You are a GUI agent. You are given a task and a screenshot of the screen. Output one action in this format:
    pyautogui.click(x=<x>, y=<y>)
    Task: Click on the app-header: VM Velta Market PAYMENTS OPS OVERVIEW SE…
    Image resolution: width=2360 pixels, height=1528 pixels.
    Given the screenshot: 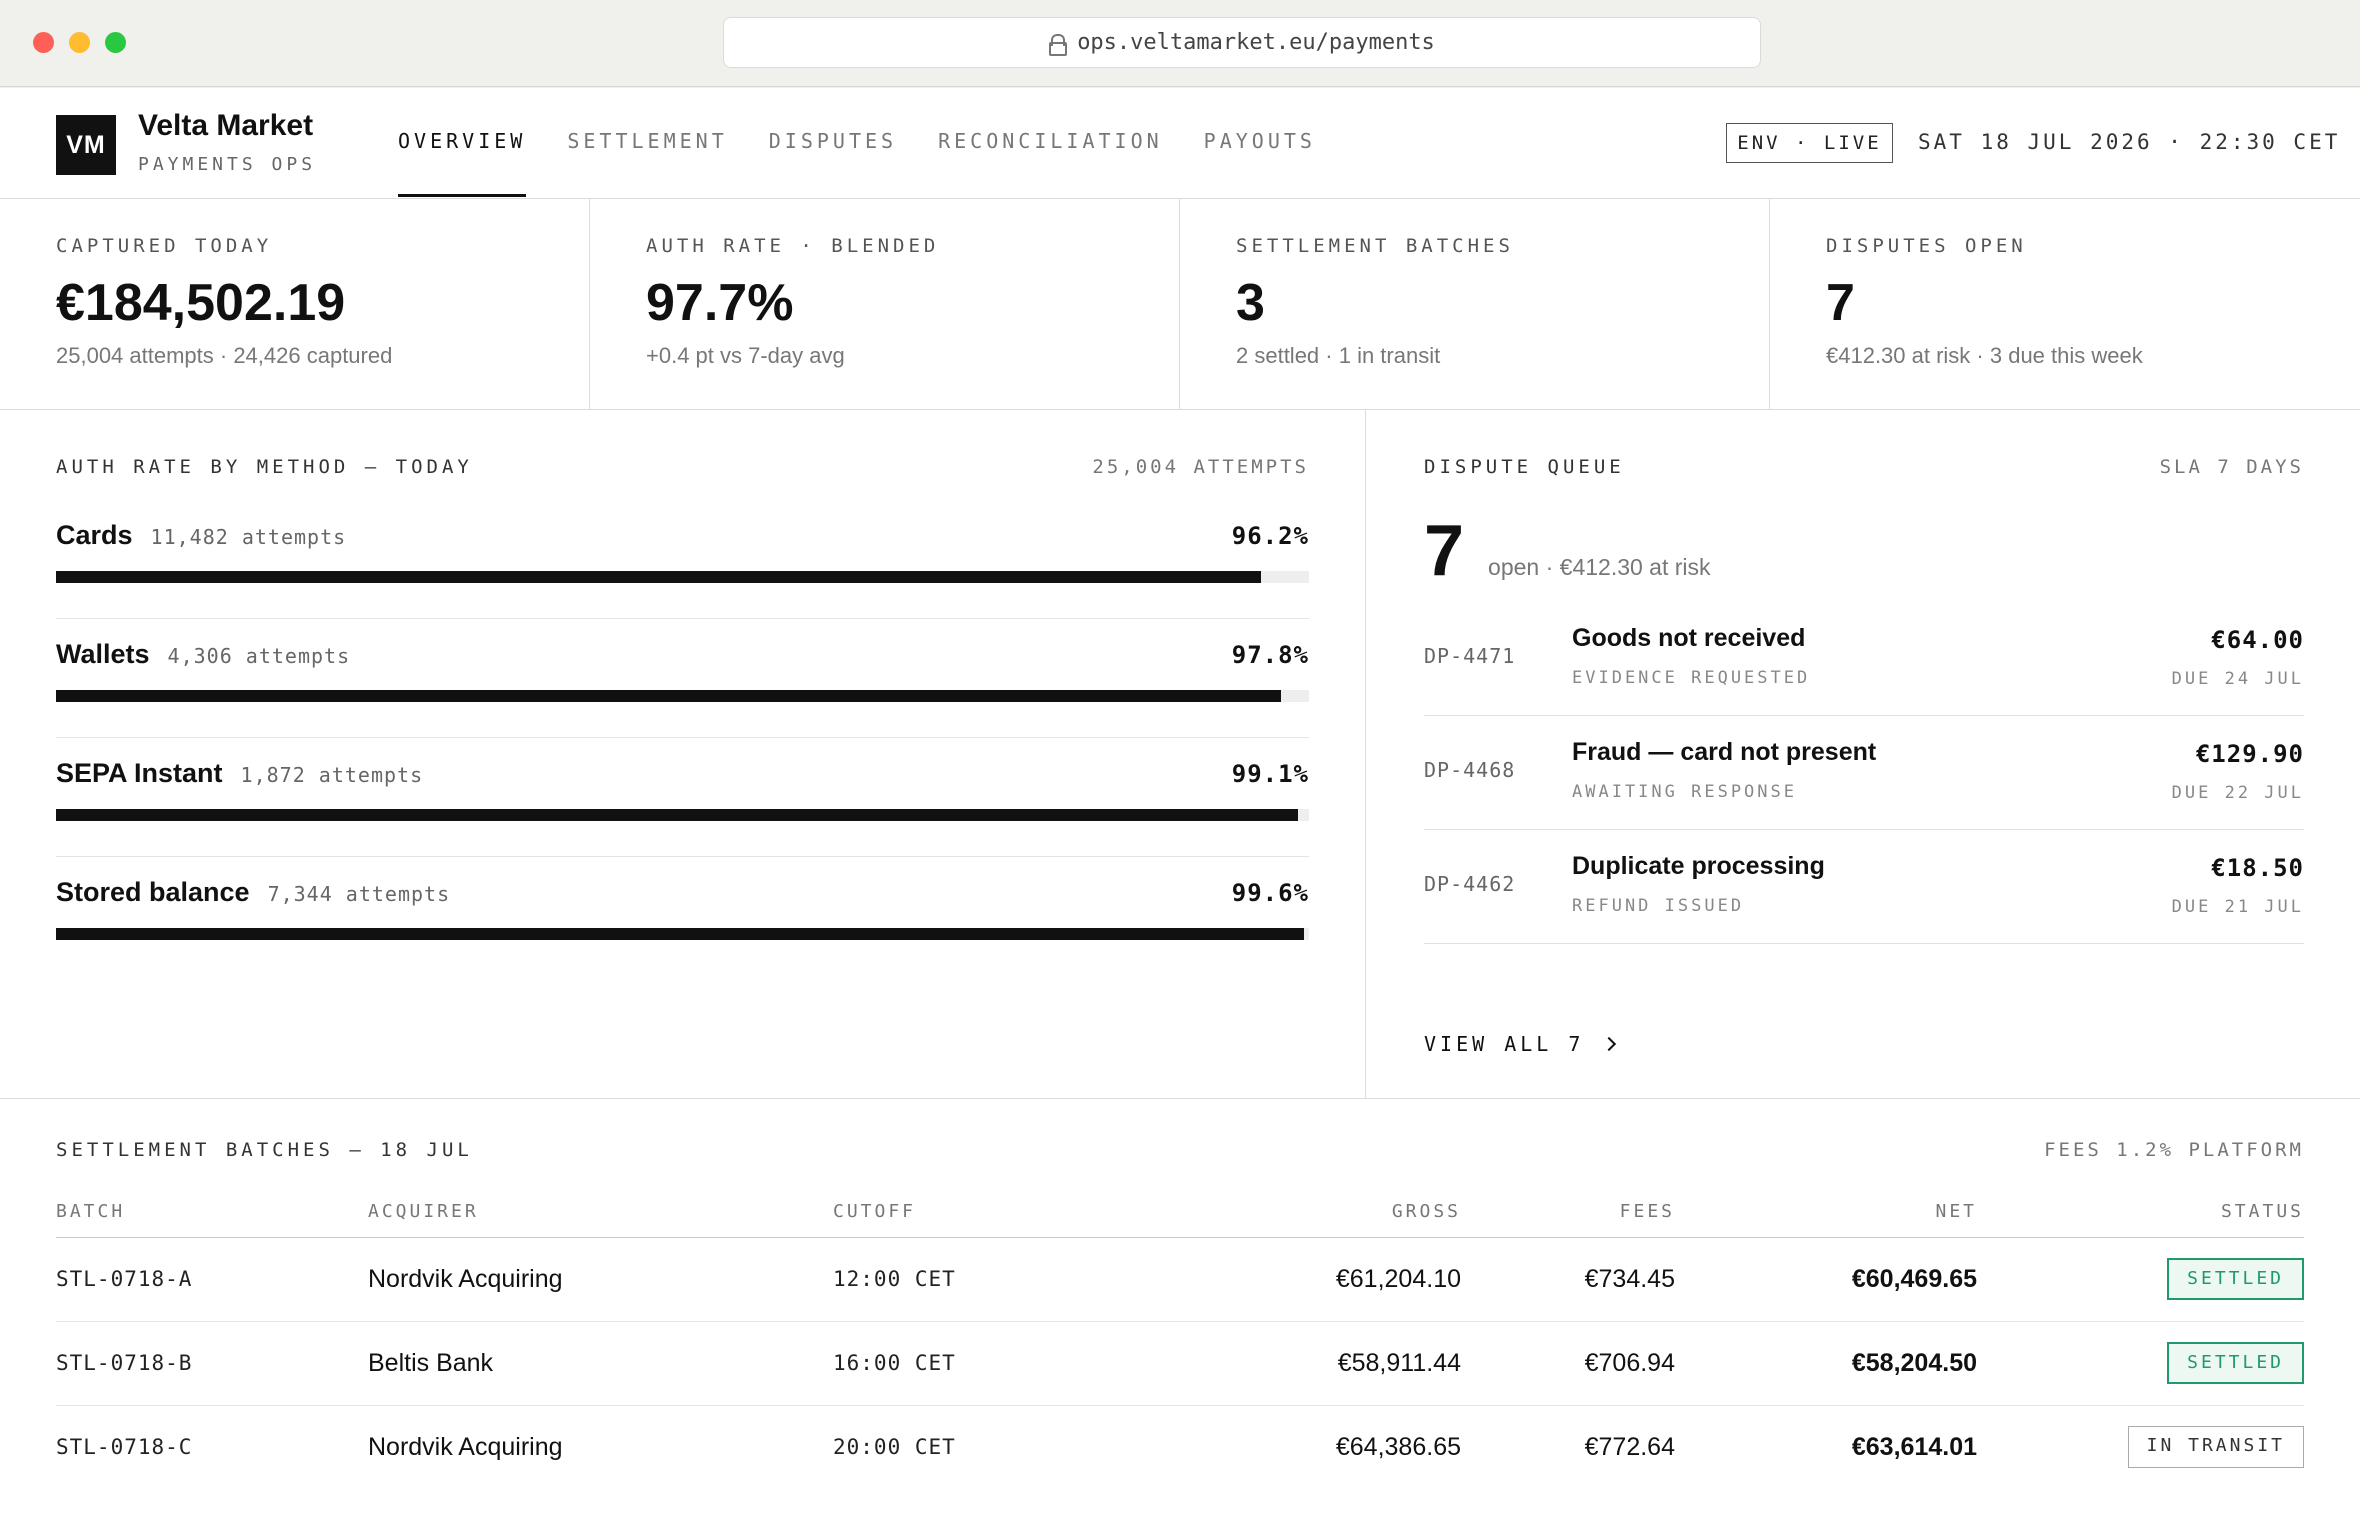 What is the action you would take?
    pyautogui.click(x=1180, y=143)
    